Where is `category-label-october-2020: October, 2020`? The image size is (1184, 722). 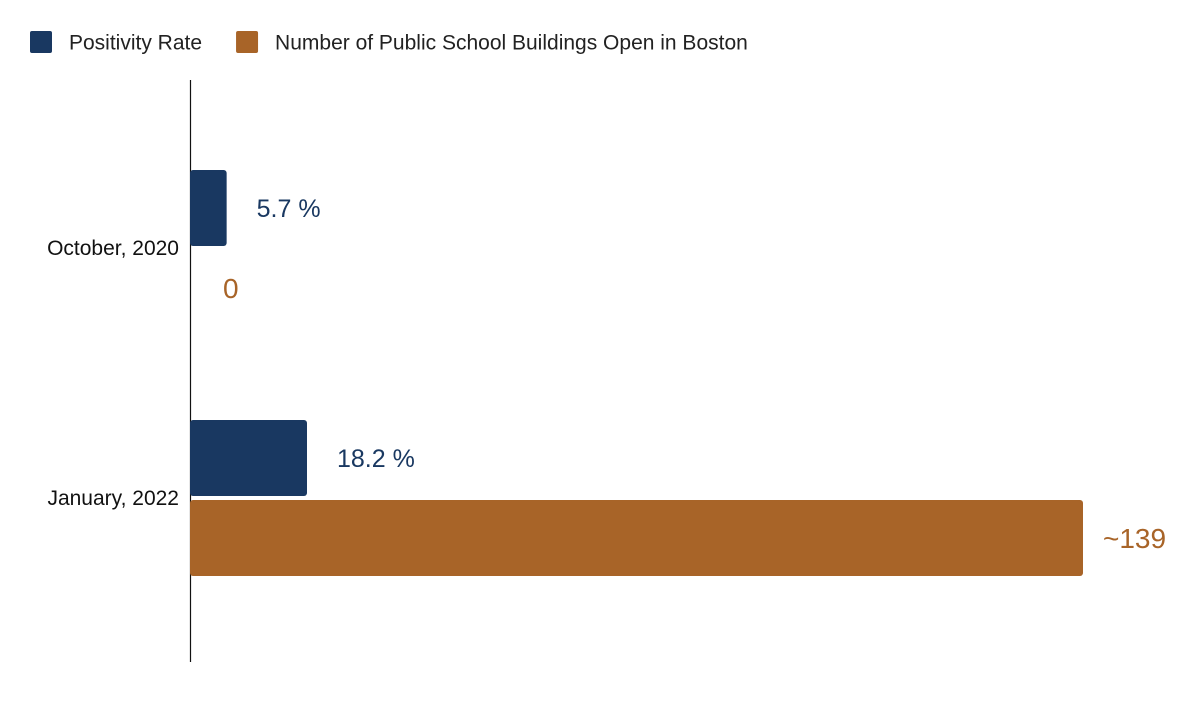
category-label-october-2020: October, 2020 is located at coordinates (113, 248).